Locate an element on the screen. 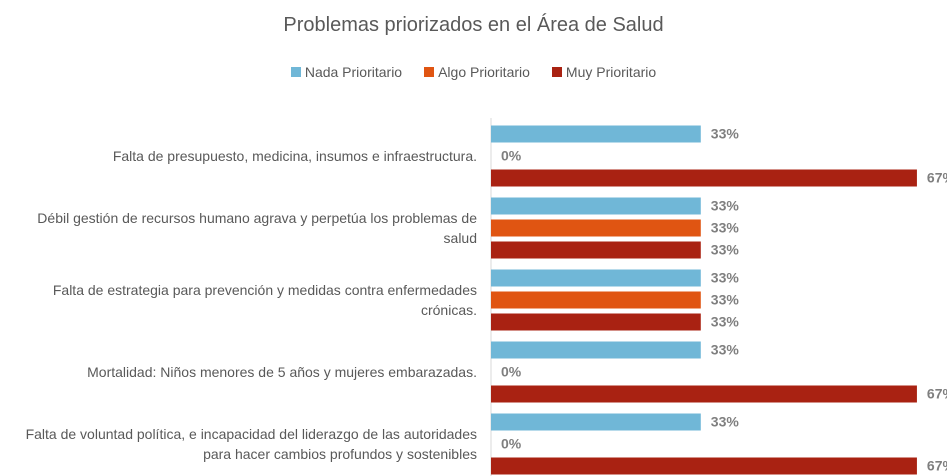 Image resolution: width=947 pixels, height=476 pixels. legend-item: Muy Prioritario is located at coordinates (604, 72).